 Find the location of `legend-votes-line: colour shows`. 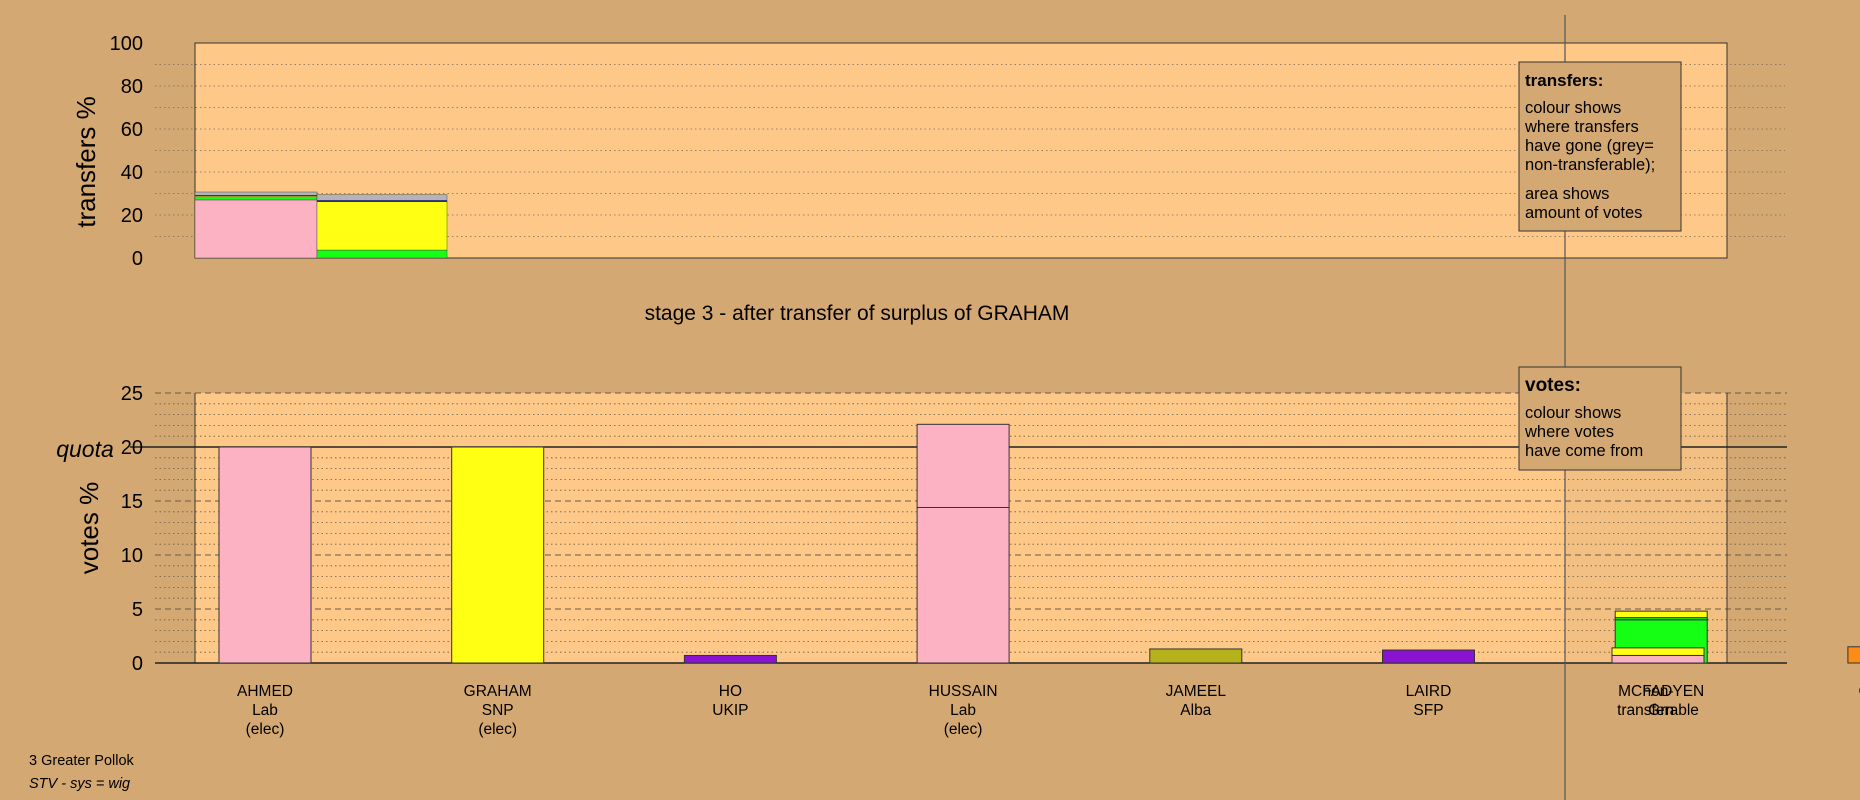

legend-votes-line: colour shows is located at coordinates (1573, 413).